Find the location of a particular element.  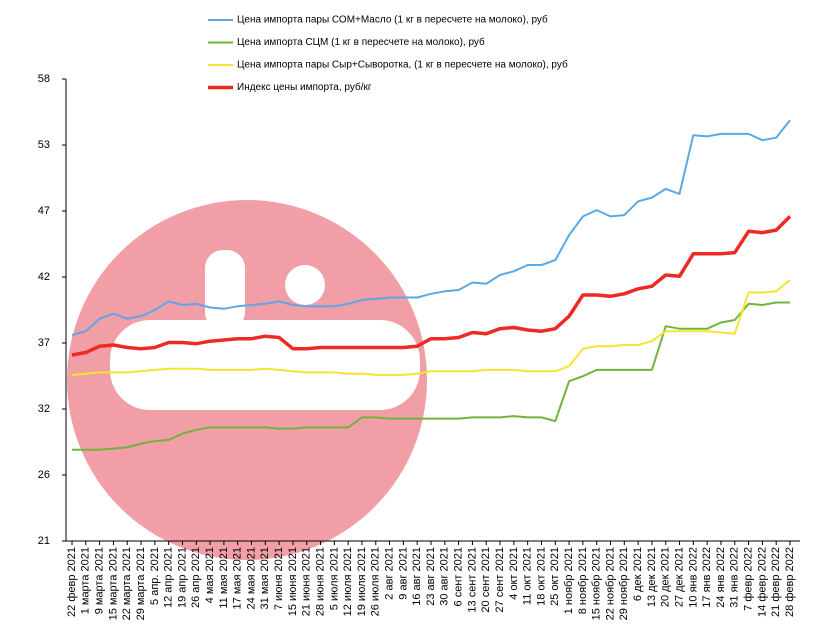

y-tick-label: 32 is located at coordinates (44, 409).